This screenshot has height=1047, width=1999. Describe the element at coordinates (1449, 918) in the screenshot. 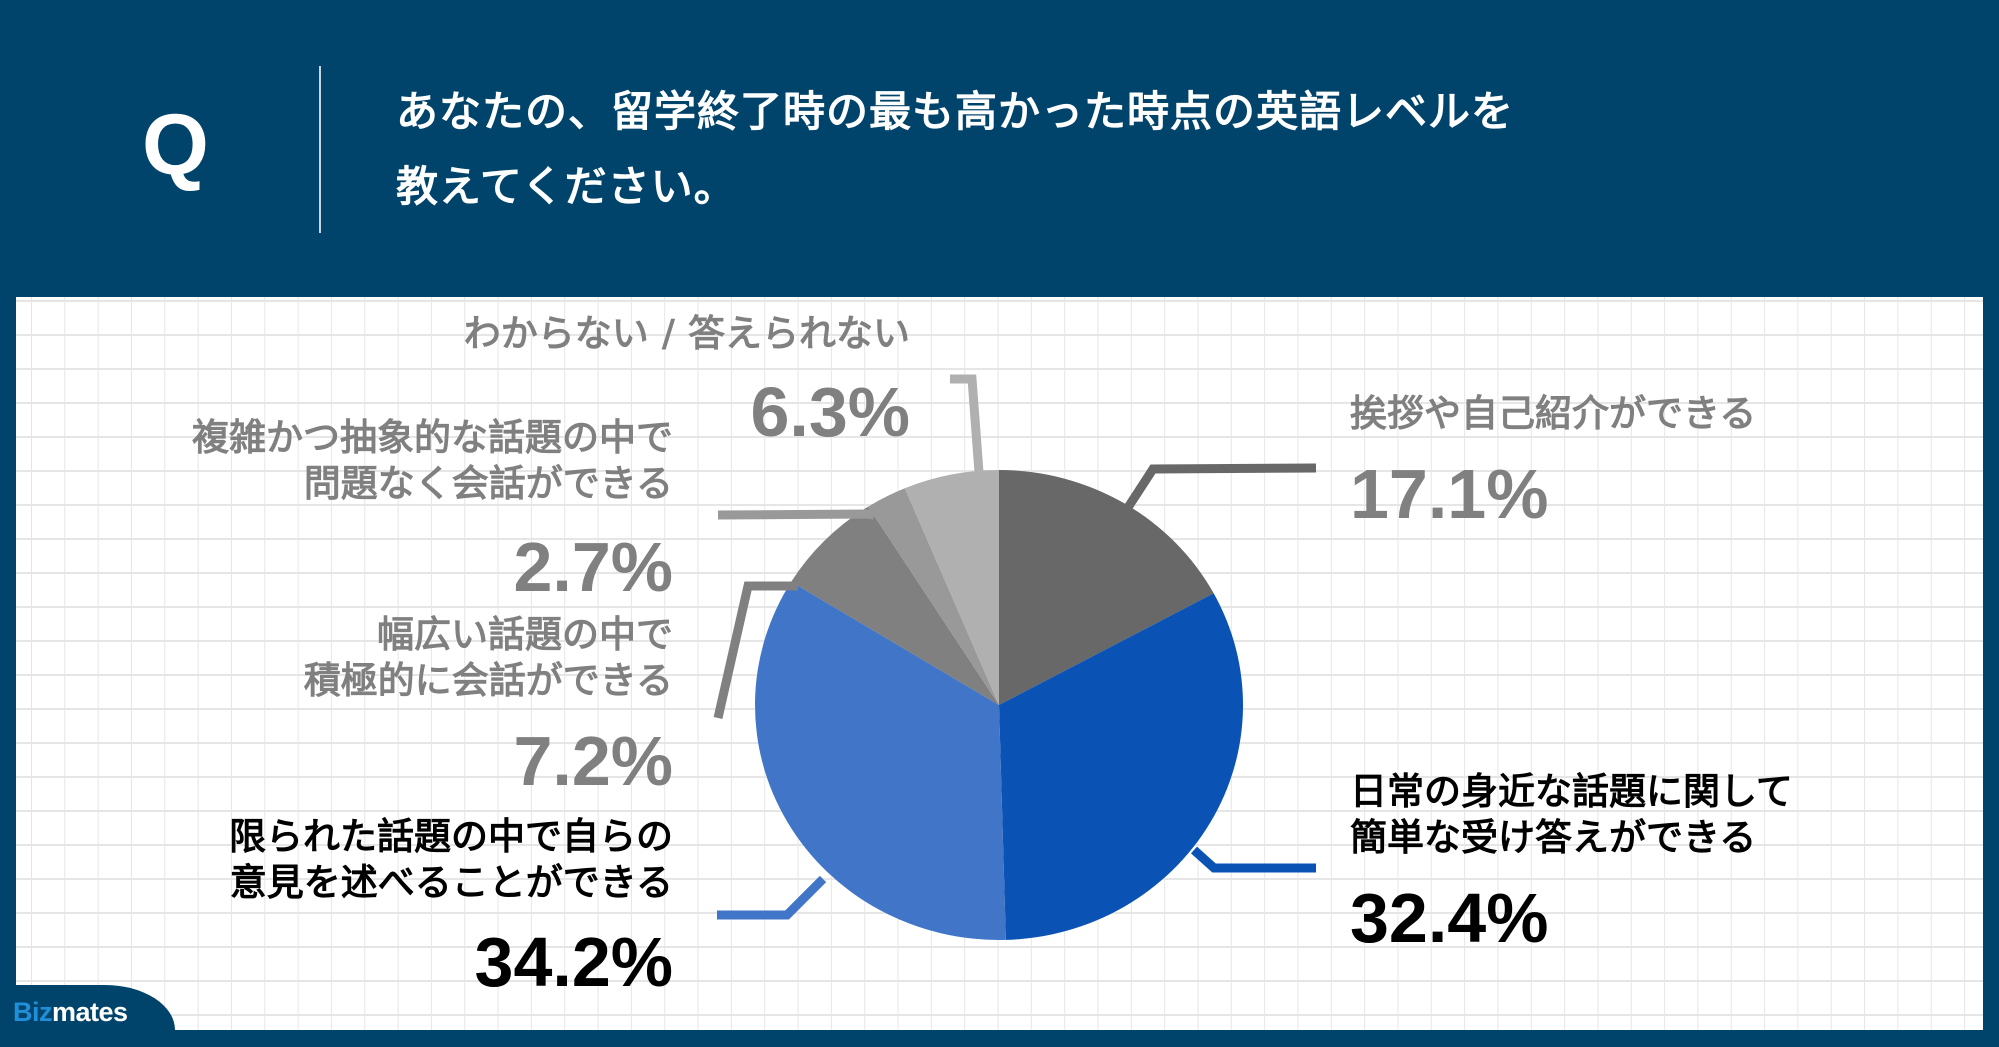

I see `pct-daily: 32.4%` at that location.